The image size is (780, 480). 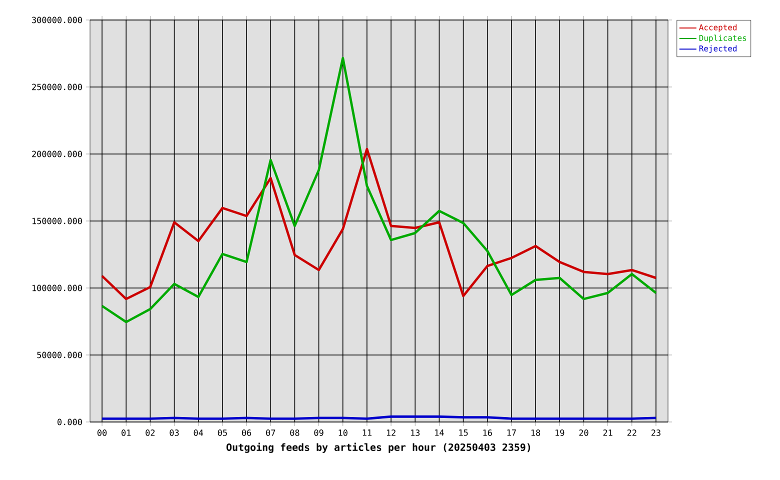 What do you see at coordinates (463, 433) in the screenshot?
I see `x-tick-label: 15` at bounding box center [463, 433].